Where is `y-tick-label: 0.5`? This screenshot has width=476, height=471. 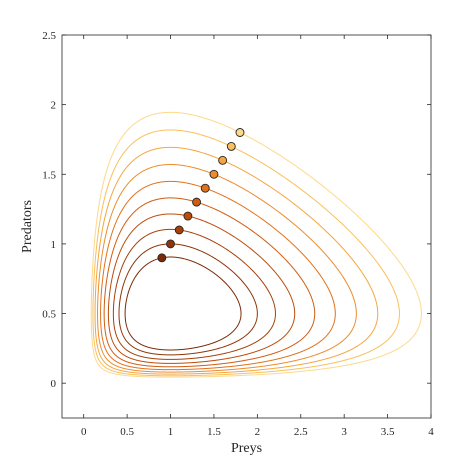 y-tick-label: 0.5 is located at coordinates (49, 315).